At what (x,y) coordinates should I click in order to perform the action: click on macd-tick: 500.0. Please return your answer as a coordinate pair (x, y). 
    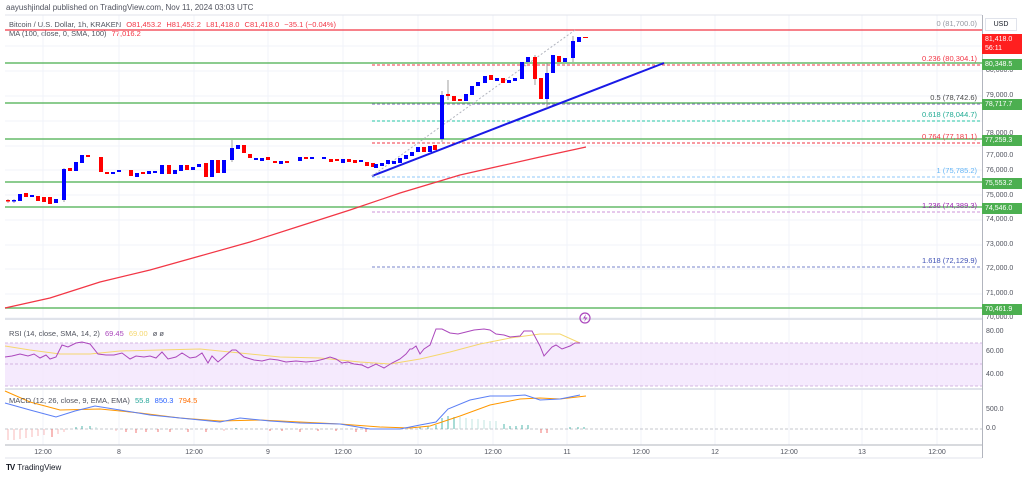
    Looking at the image, I should click on (995, 409).